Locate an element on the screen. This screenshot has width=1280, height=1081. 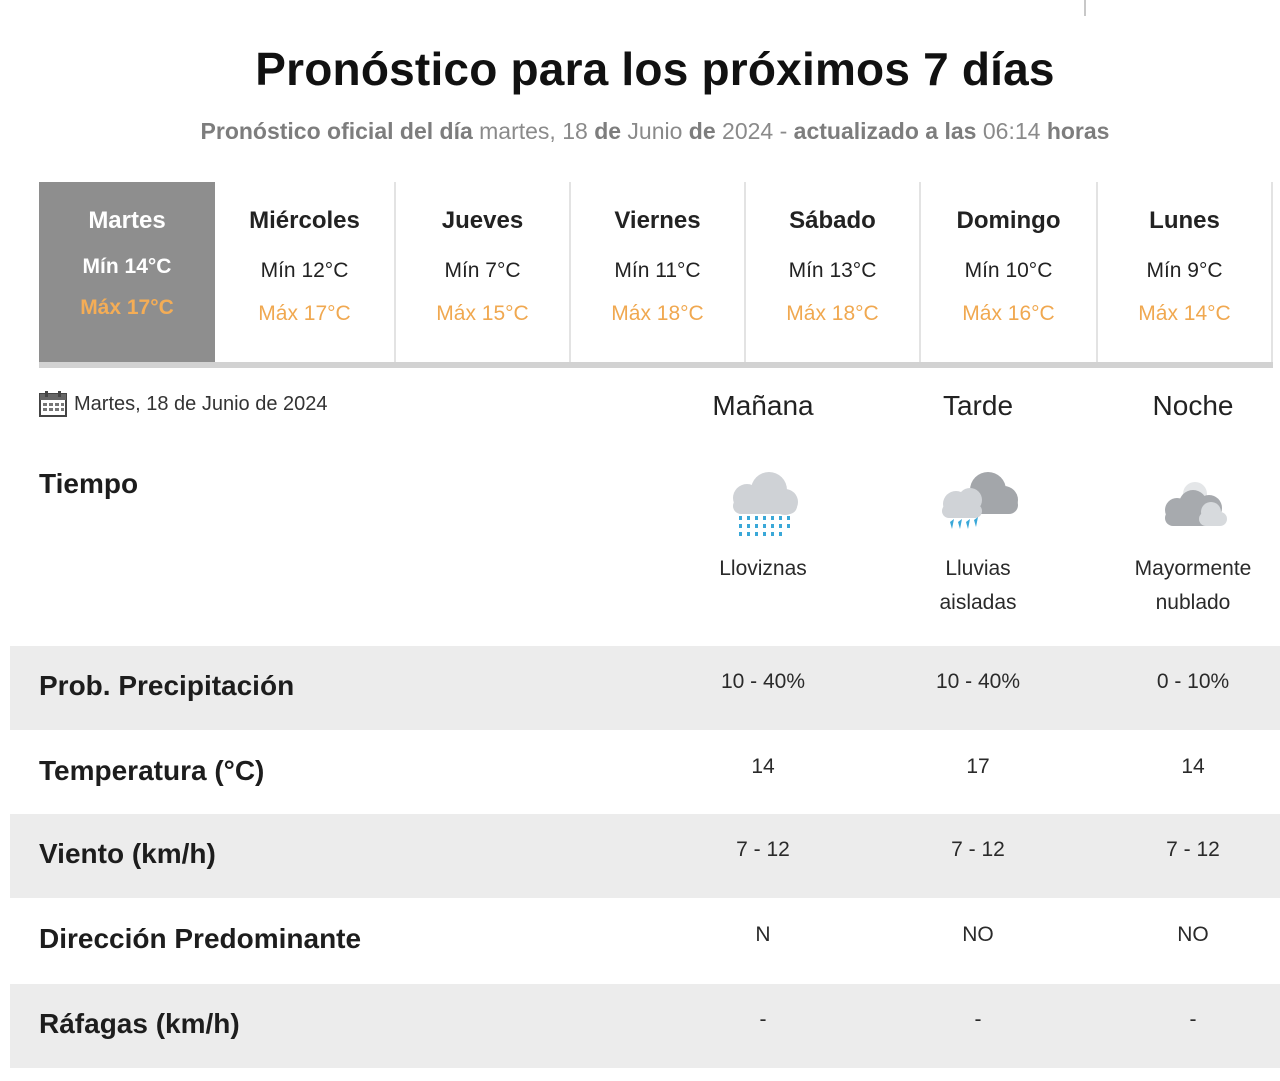
day-min-temp: Mín 12°C is located at coordinates (304, 270).